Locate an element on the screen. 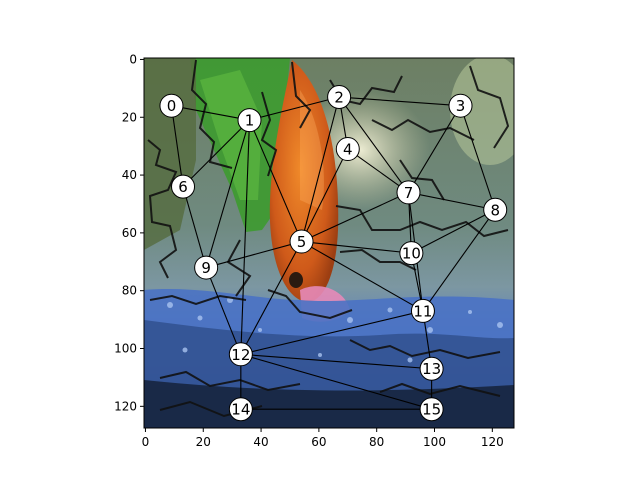 This screenshot has width=640, height=480. graph-node-14: 14 is located at coordinates (240, 409).